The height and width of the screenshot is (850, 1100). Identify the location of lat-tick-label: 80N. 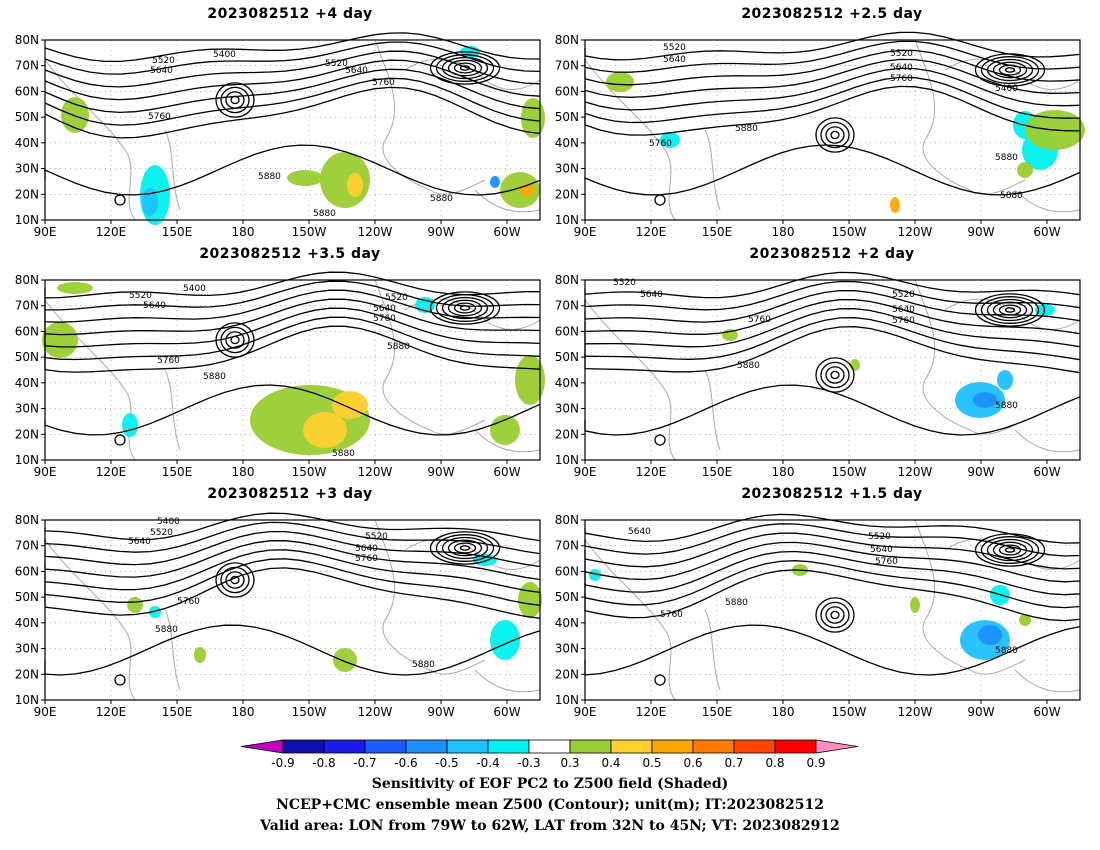
(27, 520).